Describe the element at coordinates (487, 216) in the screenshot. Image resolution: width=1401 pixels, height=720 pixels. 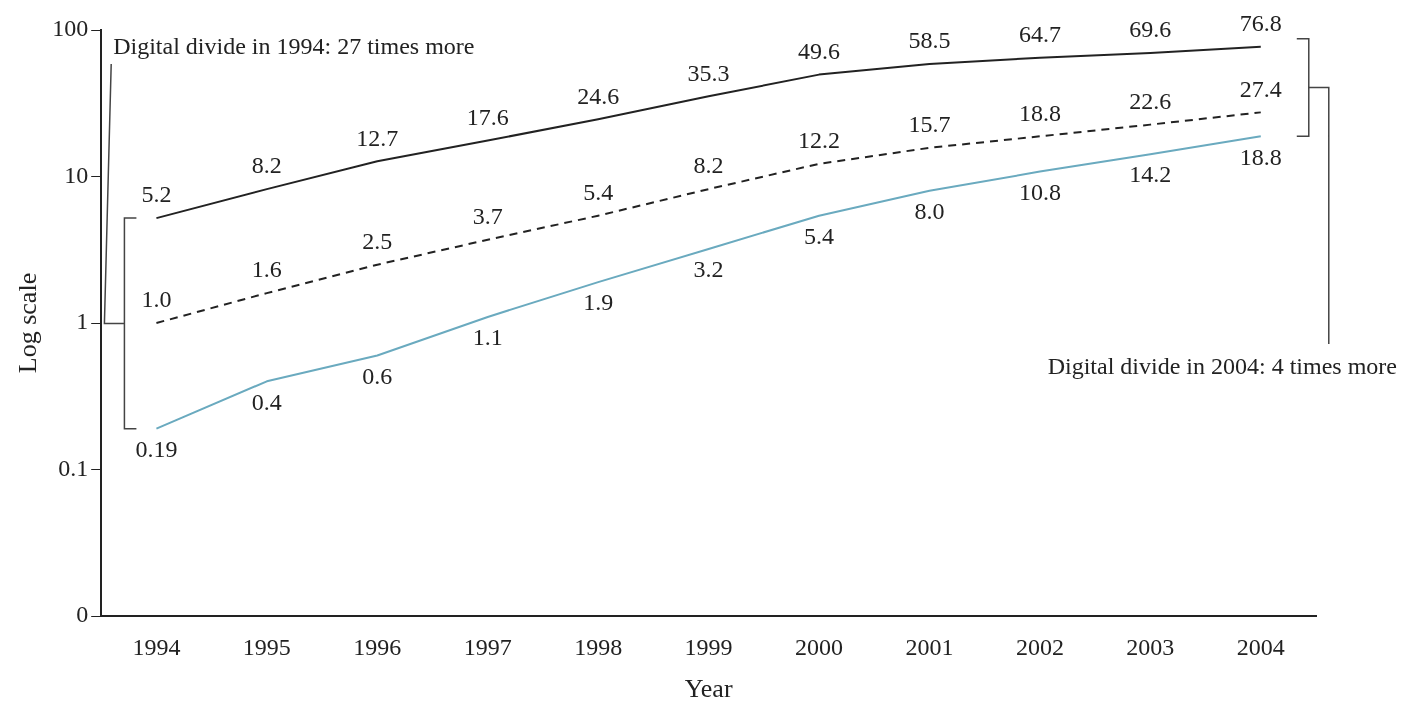
I see `data-label: 3.7` at that location.